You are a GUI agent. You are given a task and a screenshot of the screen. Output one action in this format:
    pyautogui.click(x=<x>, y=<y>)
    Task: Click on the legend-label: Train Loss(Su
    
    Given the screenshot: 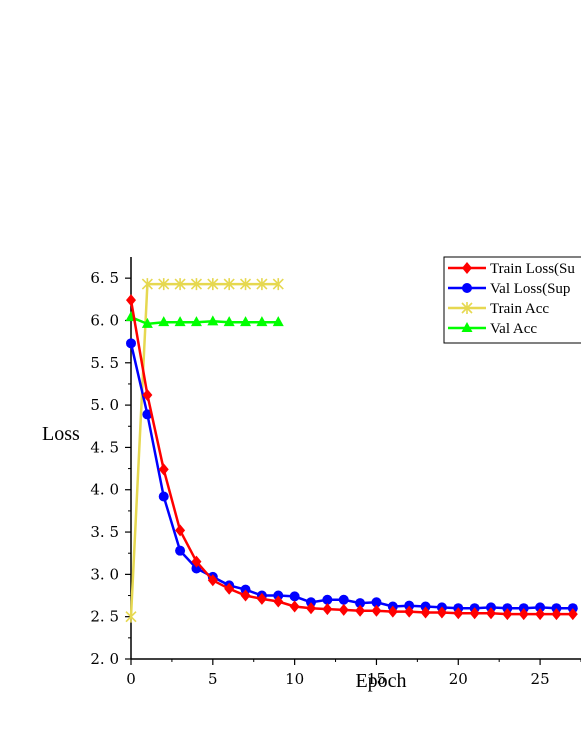 What is the action you would take?
    pyautogui.click(x=532, y=269)
    